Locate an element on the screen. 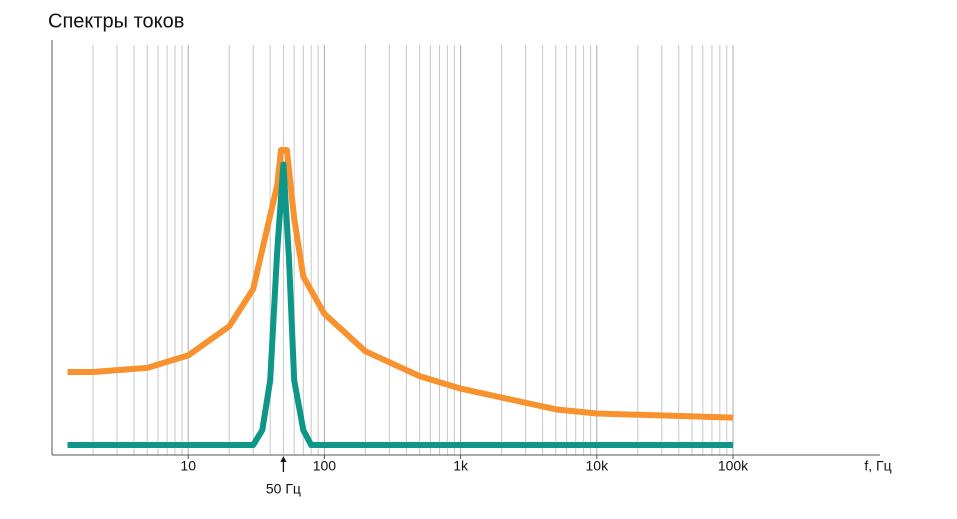  annotation-arrowhead is located at coordinates (283, 459).